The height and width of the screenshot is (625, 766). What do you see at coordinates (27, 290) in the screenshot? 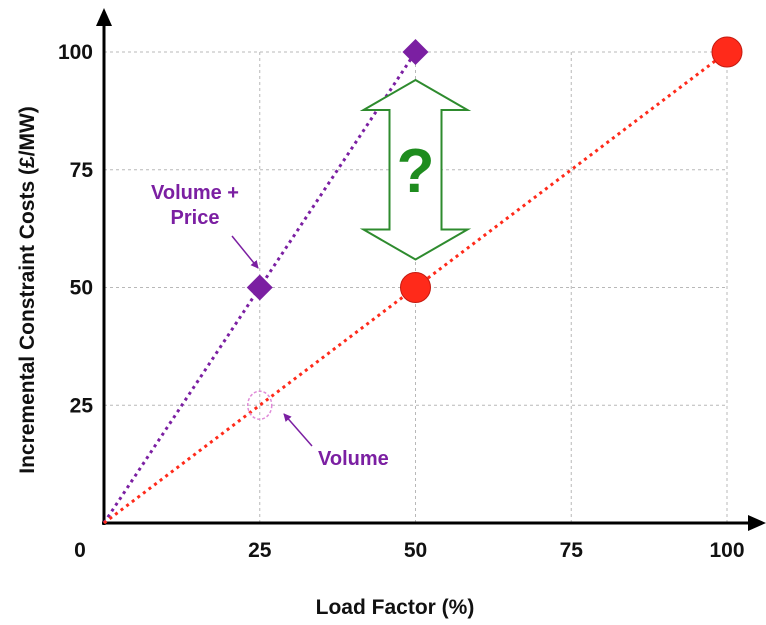
I see `y-axis-label: Incremental Constraint Costs (£/MW)` at bounding box center [27, 290].